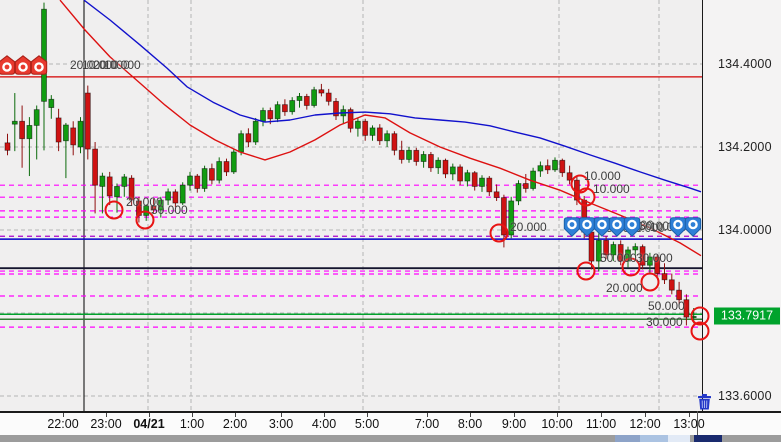  I want to click on time-axis-label: 8:00, so click(470, 424).